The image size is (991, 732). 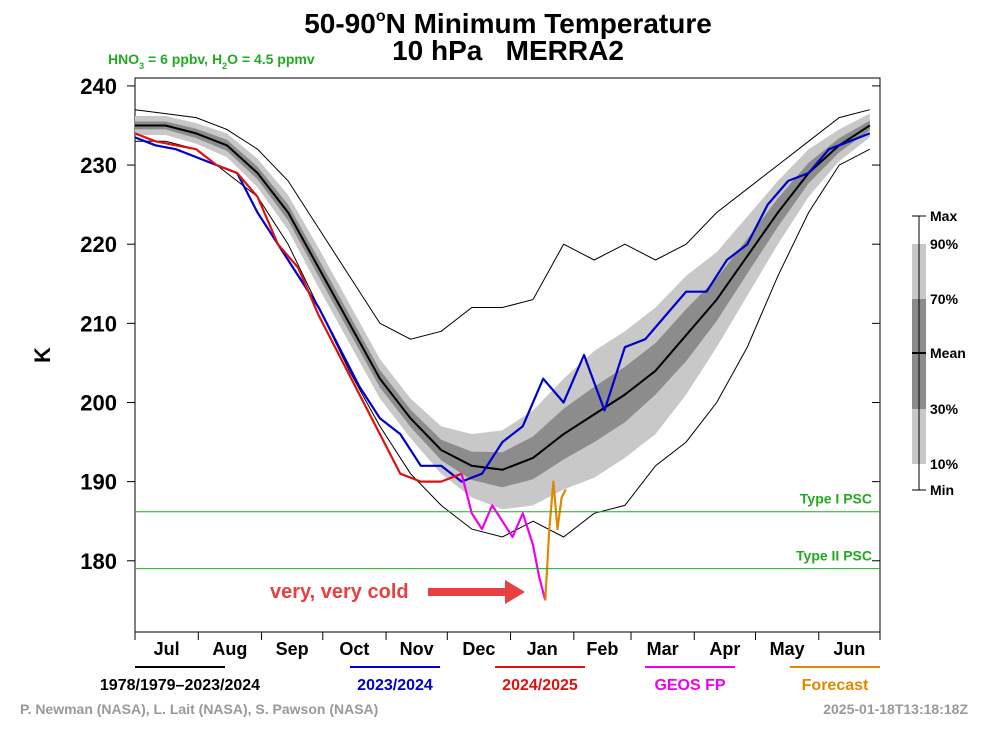 What do you see at coordinates (98, 561) in the screenshot?
I see `y-tick-label: 180` at bounding box center [98, 561].